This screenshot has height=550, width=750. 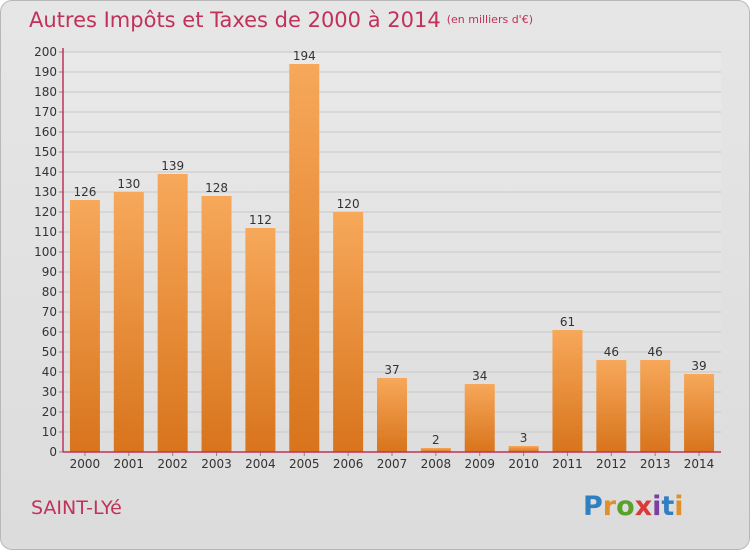 I want to click on x-tick-label: 2012, so click(x=611, y=464).